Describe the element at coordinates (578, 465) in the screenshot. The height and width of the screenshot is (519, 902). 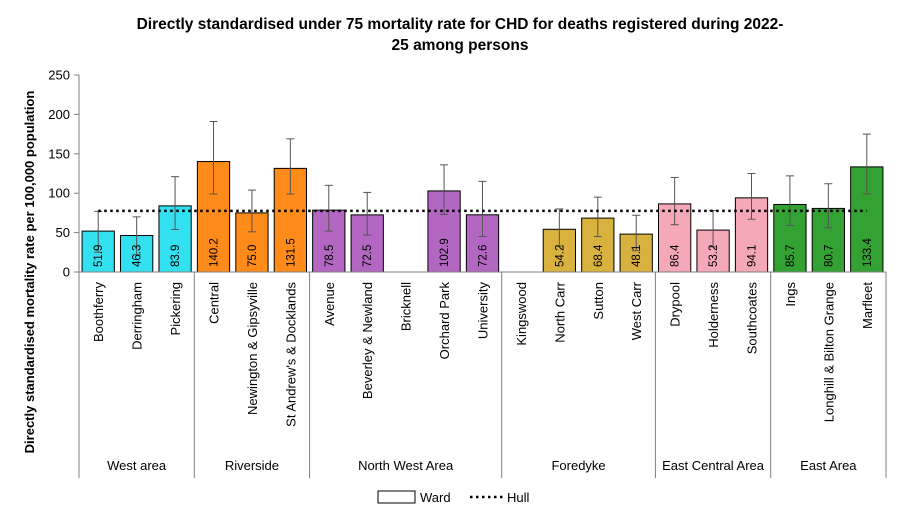
I see `group-label: Foredyke` at that location.